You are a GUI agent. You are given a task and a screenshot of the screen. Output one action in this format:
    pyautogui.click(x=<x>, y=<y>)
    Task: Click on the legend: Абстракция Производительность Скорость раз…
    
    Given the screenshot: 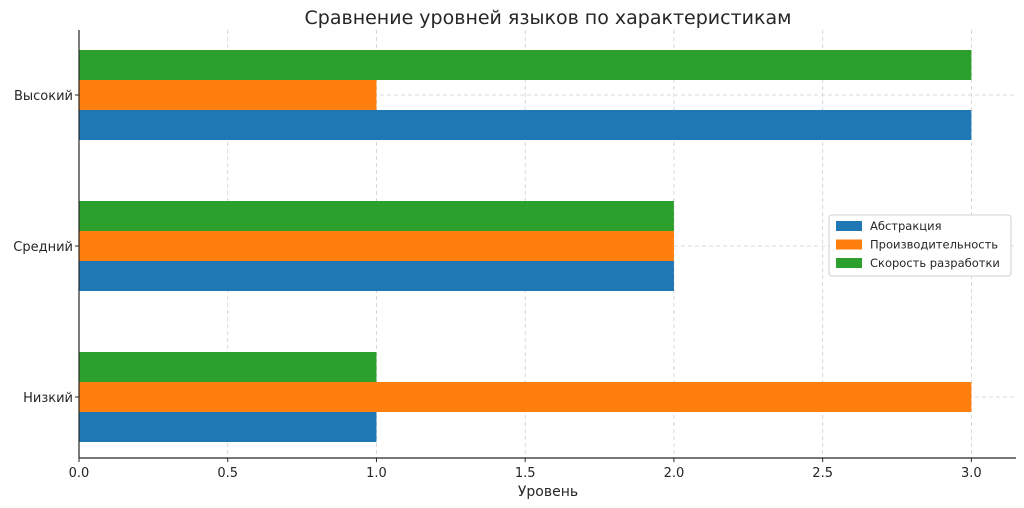 What is the action you would take?
    pyautogui.click(x=920, y=245)
    